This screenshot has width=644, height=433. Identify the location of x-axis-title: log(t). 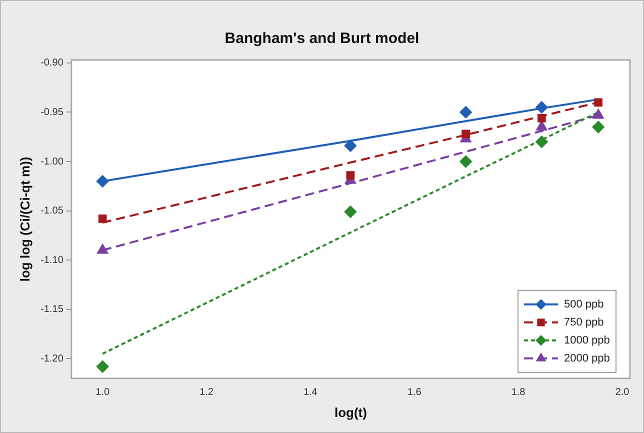
(350, 412).